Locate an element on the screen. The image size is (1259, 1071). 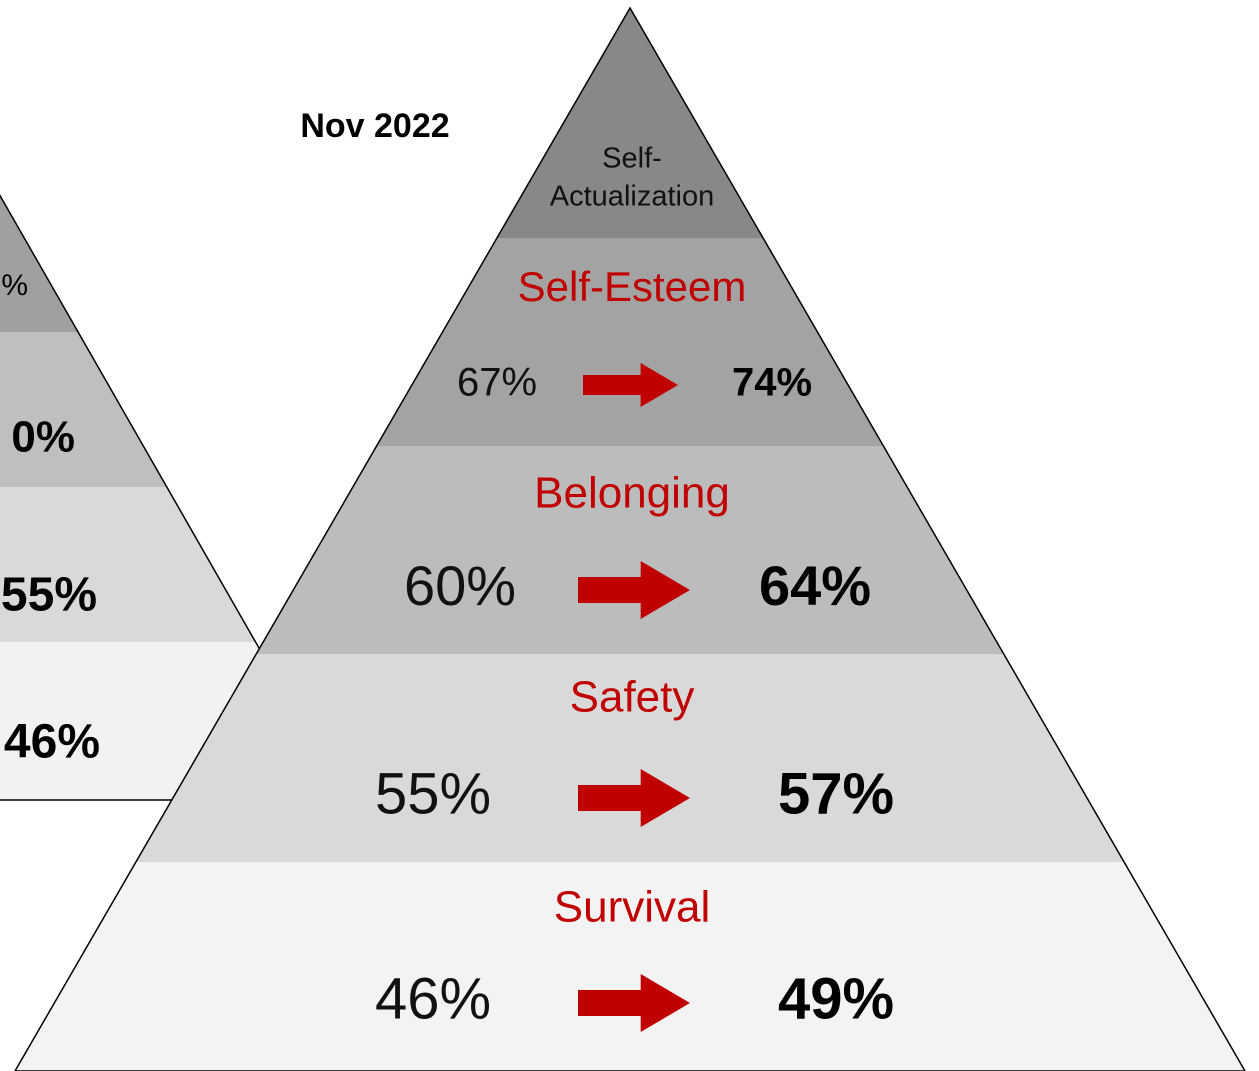
from-value: 60% is located at coordinates (460, 585).